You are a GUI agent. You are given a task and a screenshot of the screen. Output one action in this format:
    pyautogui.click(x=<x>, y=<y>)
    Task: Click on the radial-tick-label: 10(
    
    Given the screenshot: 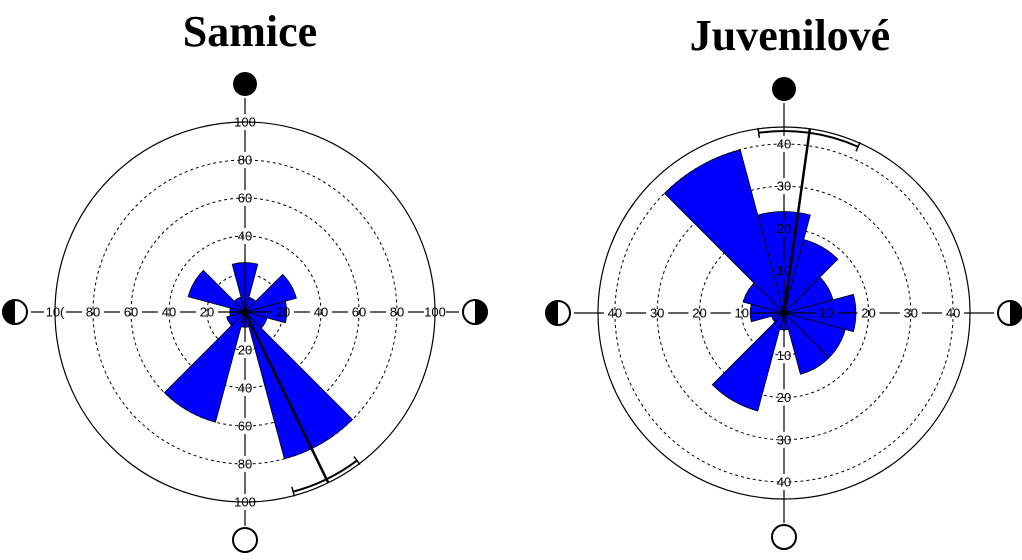 What is the action you would take?
    pyautogui.click(x=55, y=312)
    